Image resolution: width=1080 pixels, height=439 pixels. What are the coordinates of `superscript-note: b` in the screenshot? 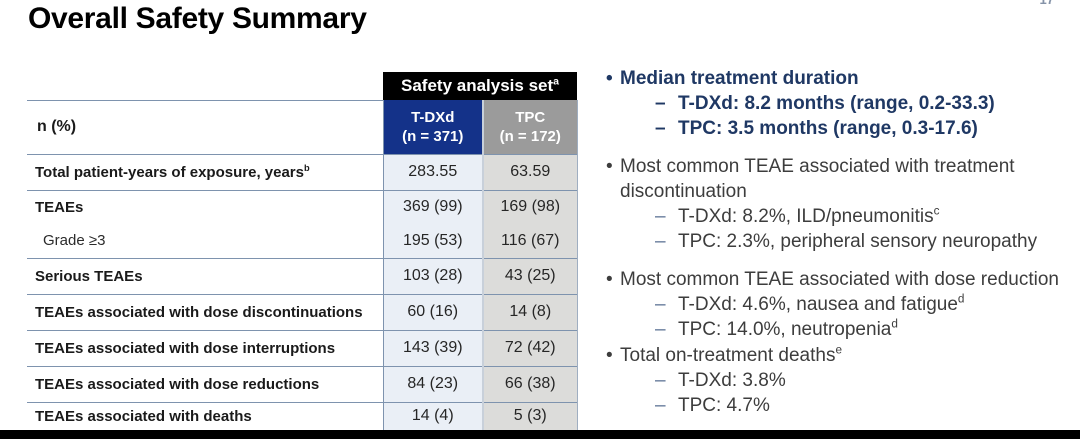 It's located at (306, 167).